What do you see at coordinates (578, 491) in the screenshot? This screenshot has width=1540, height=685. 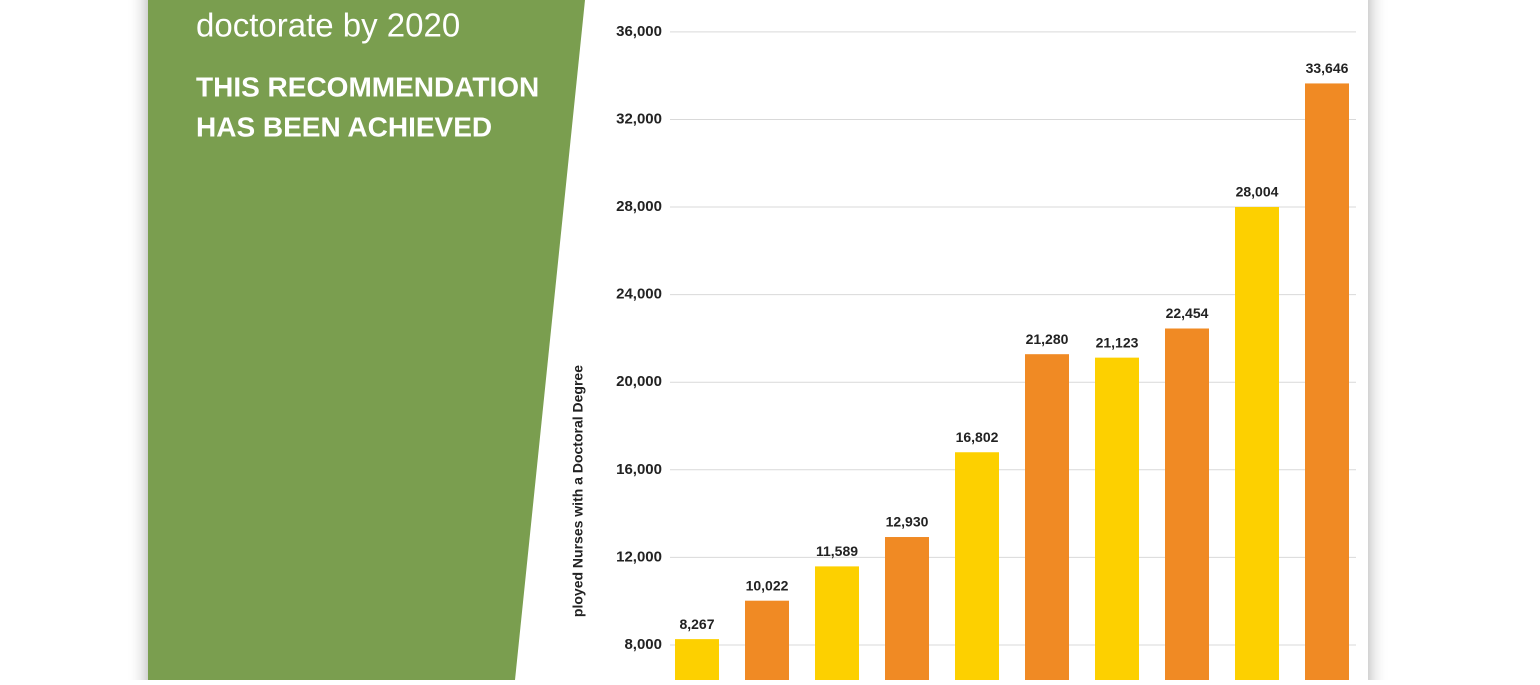 I see `y-axis-title: ployed Nurses with a Doctoral Degree` at bounding box center [578, 491].